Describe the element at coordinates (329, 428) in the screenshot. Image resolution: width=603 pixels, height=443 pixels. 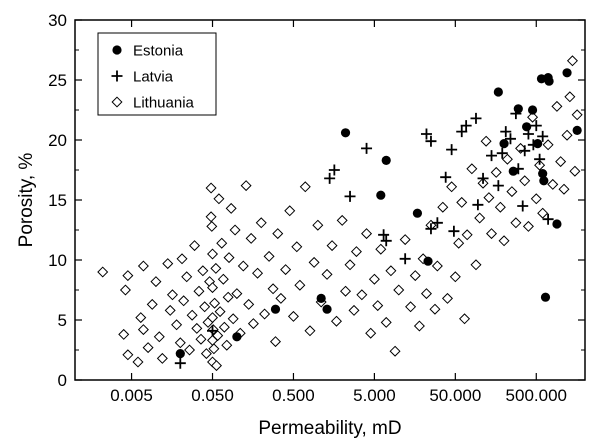
I see `x-axis-title: Permeability, mD` at that location.